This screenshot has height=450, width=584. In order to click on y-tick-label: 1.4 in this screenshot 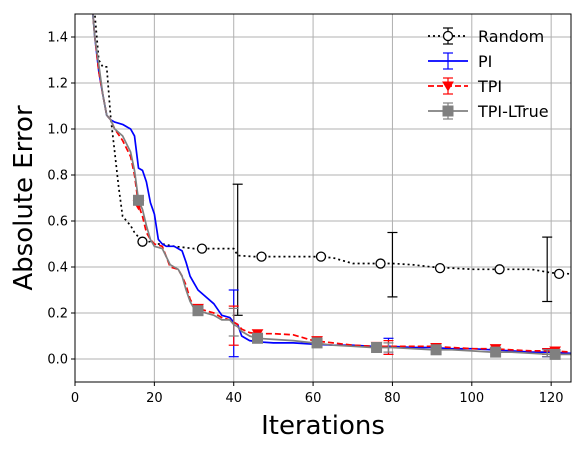, I will do `click(57, 38)`.